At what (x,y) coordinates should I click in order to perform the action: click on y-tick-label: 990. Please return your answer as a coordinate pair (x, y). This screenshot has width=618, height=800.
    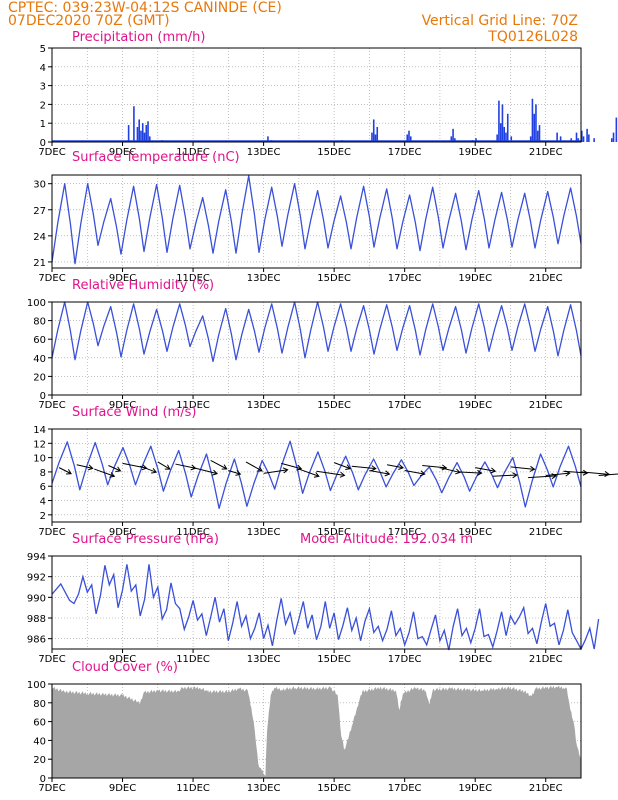
    Looking at the image, I should click on (36, 598).